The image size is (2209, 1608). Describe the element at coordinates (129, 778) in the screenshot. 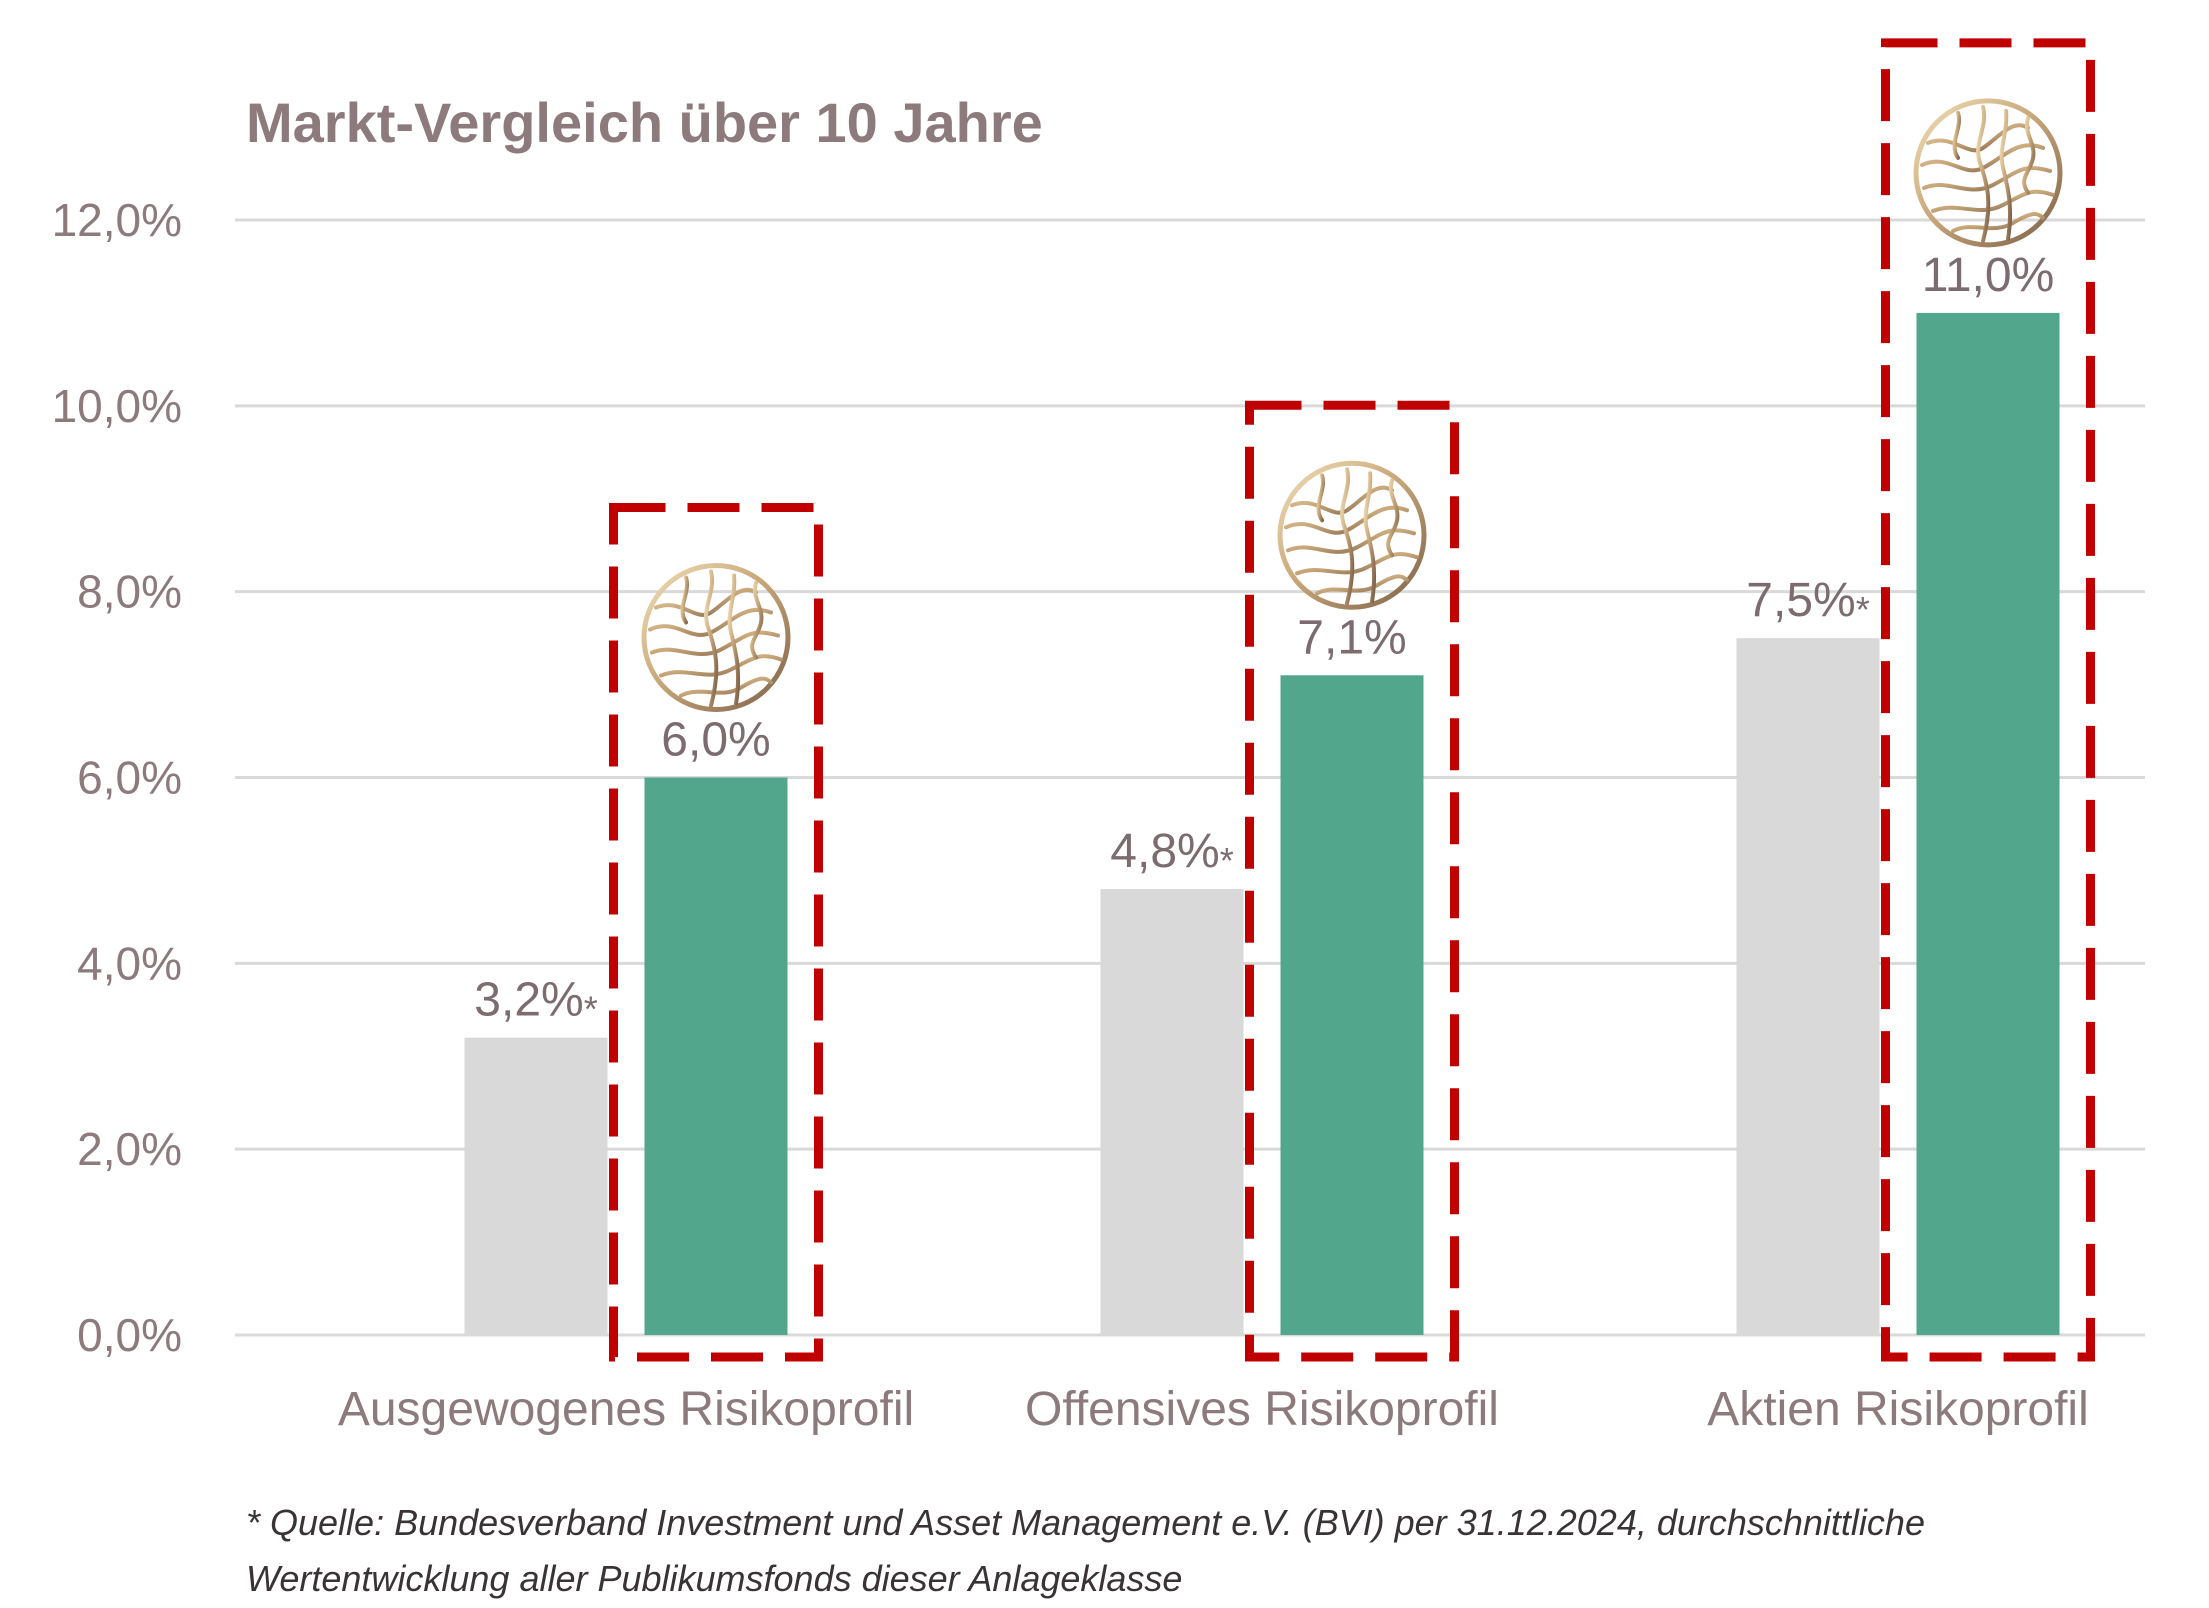

I see `y-tick-label: 6,0%` at that location.